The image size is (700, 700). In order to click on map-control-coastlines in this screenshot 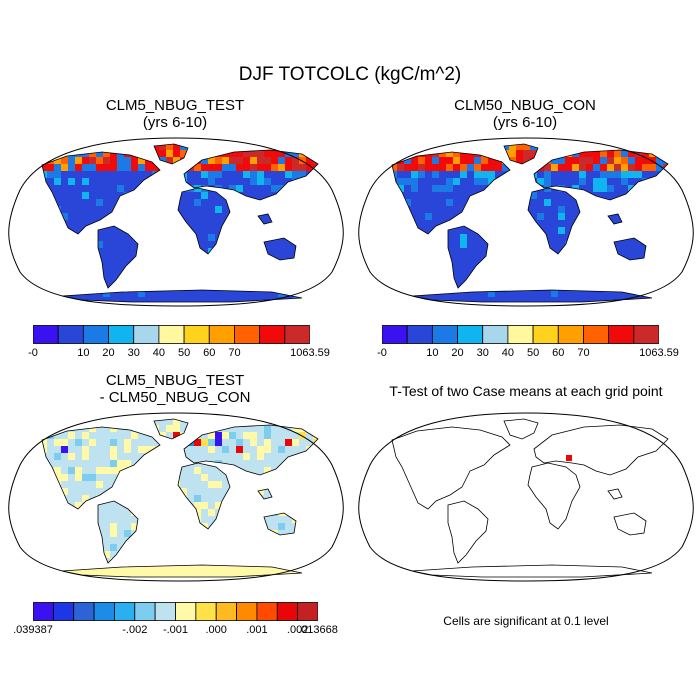, I will do `click(530, 223)`.